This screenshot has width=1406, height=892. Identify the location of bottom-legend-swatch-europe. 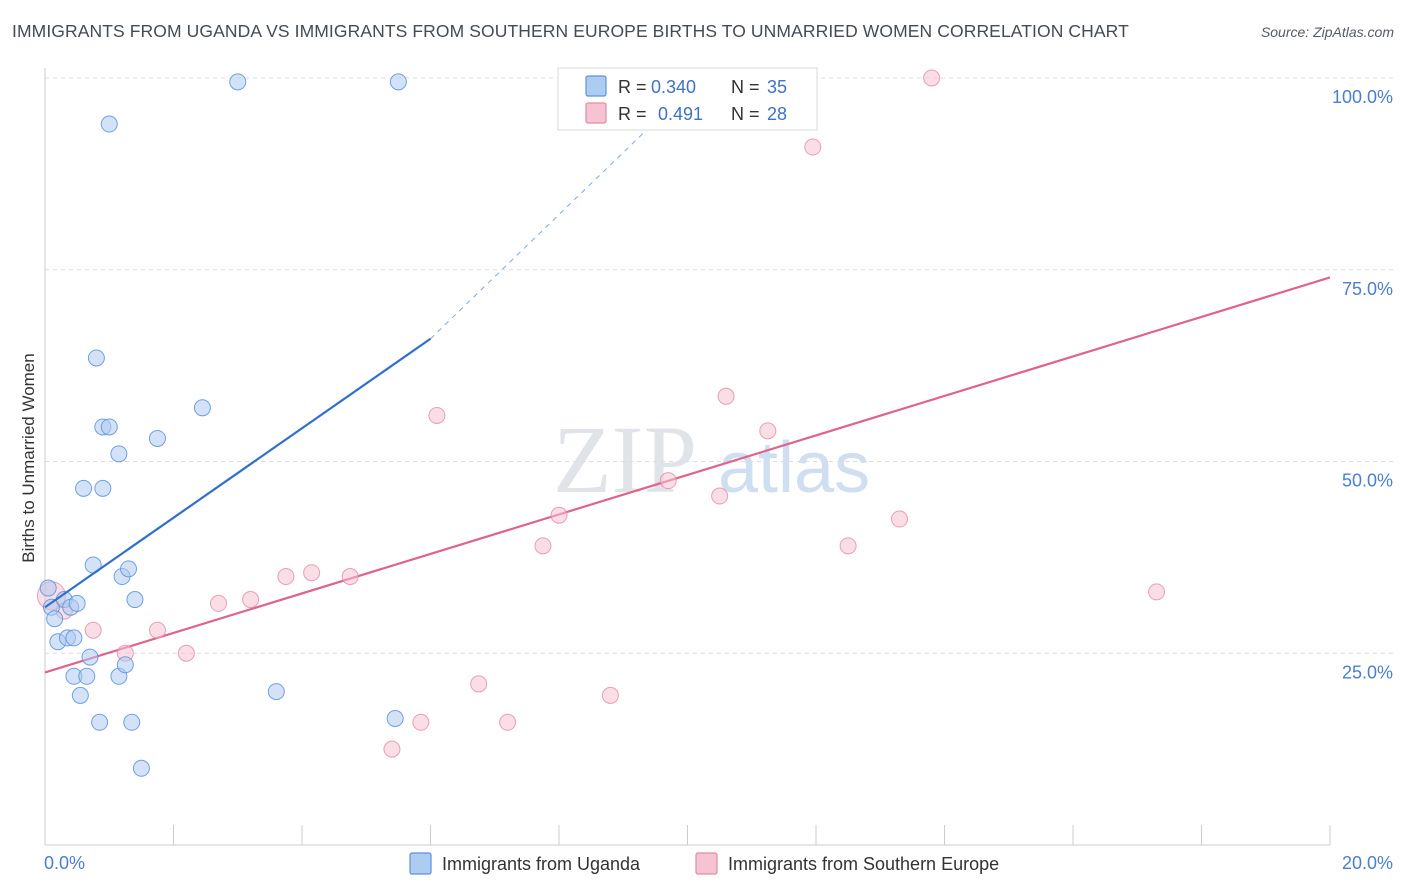
(706, 863).